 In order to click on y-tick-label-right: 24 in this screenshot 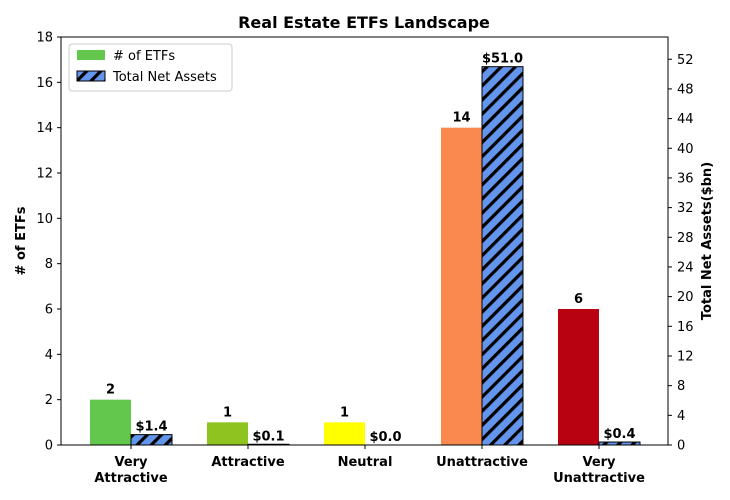, I will do `click(685, 267)`.